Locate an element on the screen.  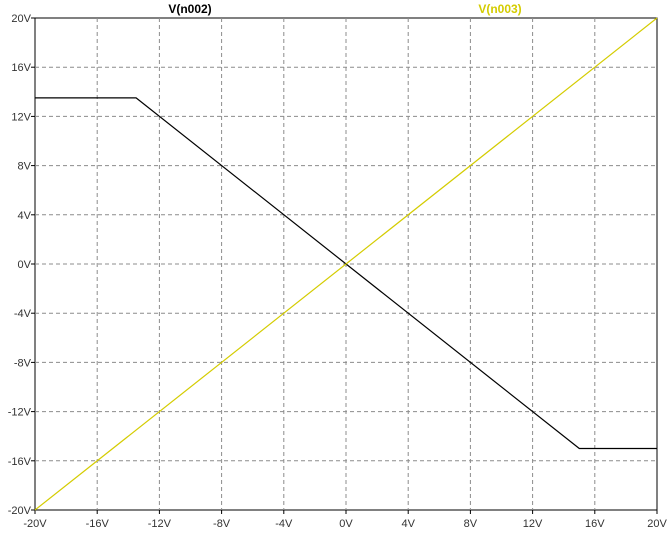
x-tick-label: 20V is located at coordinates (657, 524).